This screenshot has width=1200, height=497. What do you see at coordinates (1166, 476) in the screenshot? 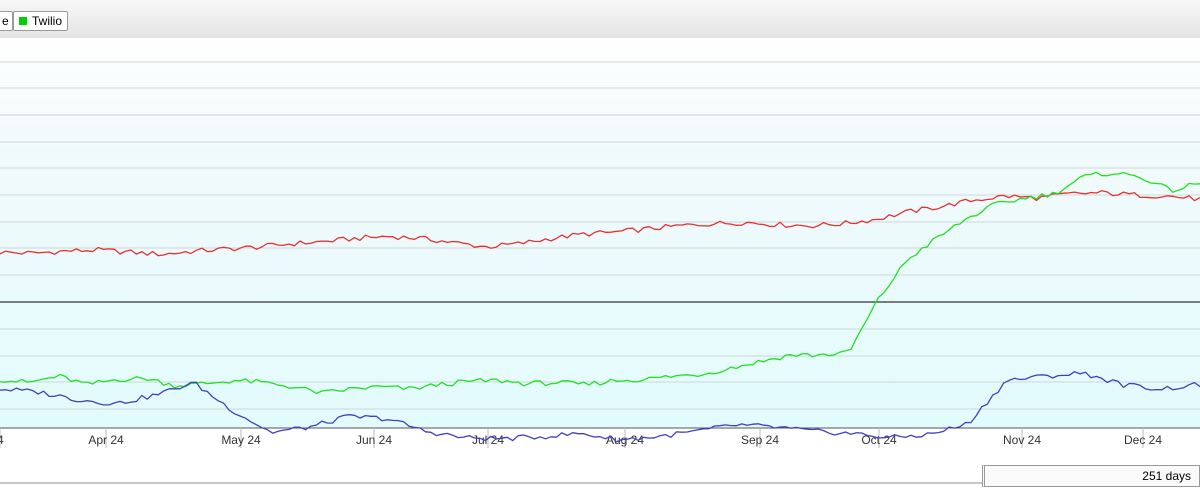
I see `range-days-label: 251 days` at bounding box center [1166, 476].